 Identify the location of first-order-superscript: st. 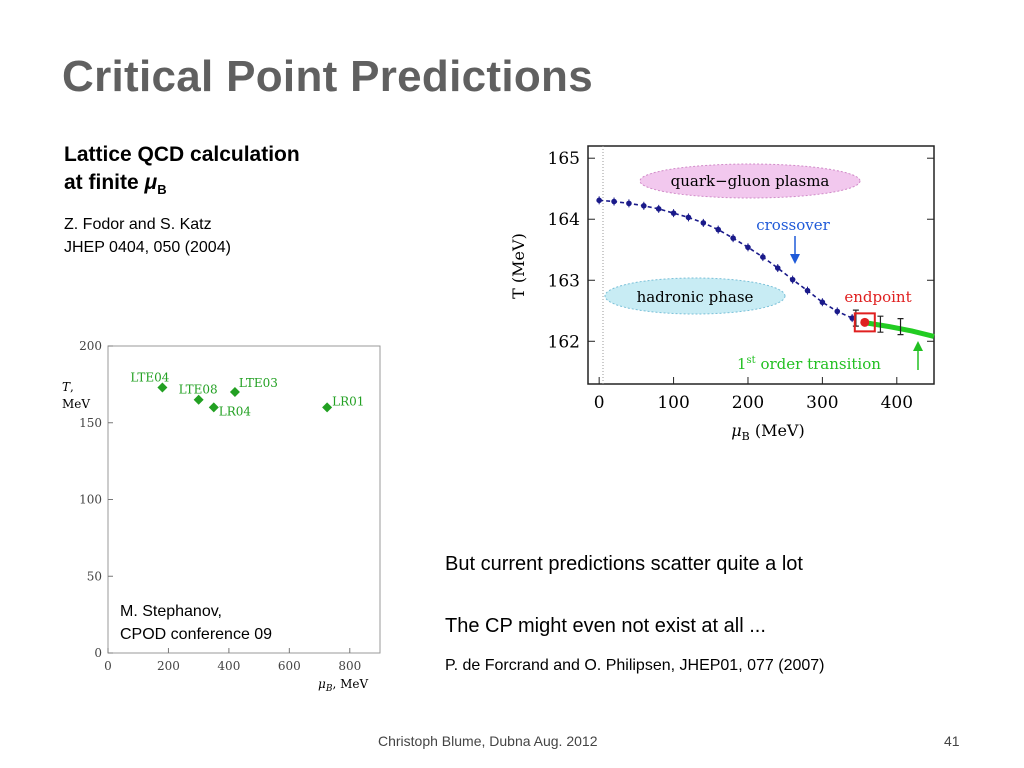
(751, 360).